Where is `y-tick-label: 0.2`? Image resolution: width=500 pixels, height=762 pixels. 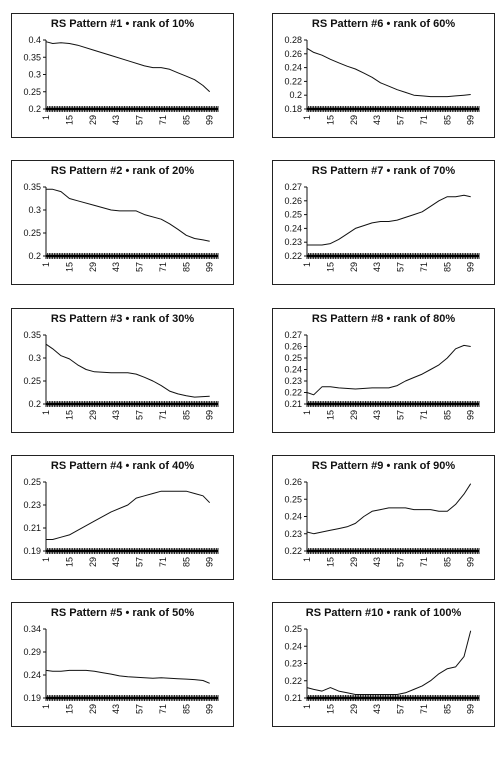
y-tick-label: 0.2 is located at coordinates (34, 256).